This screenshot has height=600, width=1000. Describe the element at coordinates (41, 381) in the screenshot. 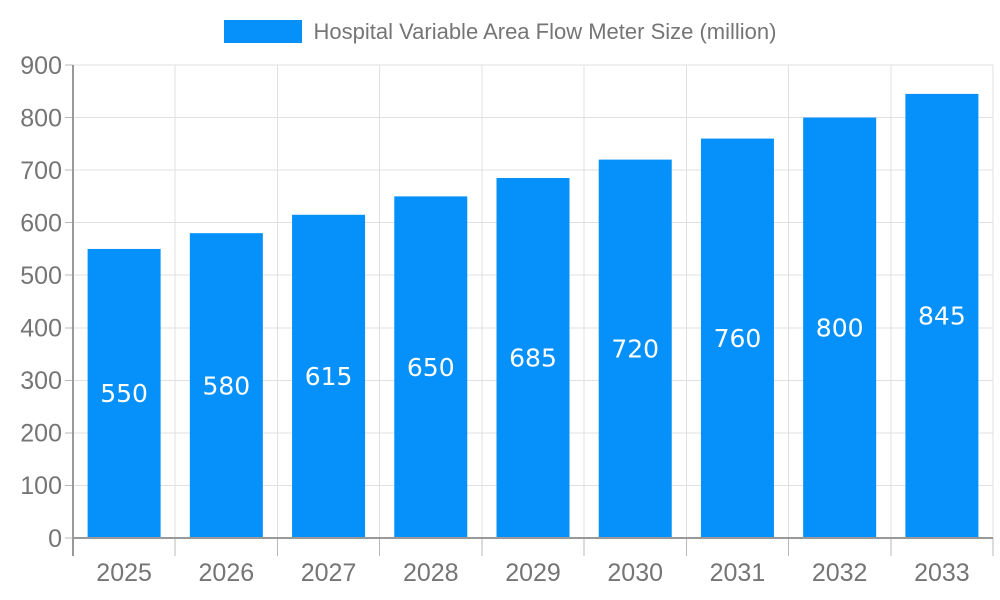

I see `y-axis-label: 300` at that location.